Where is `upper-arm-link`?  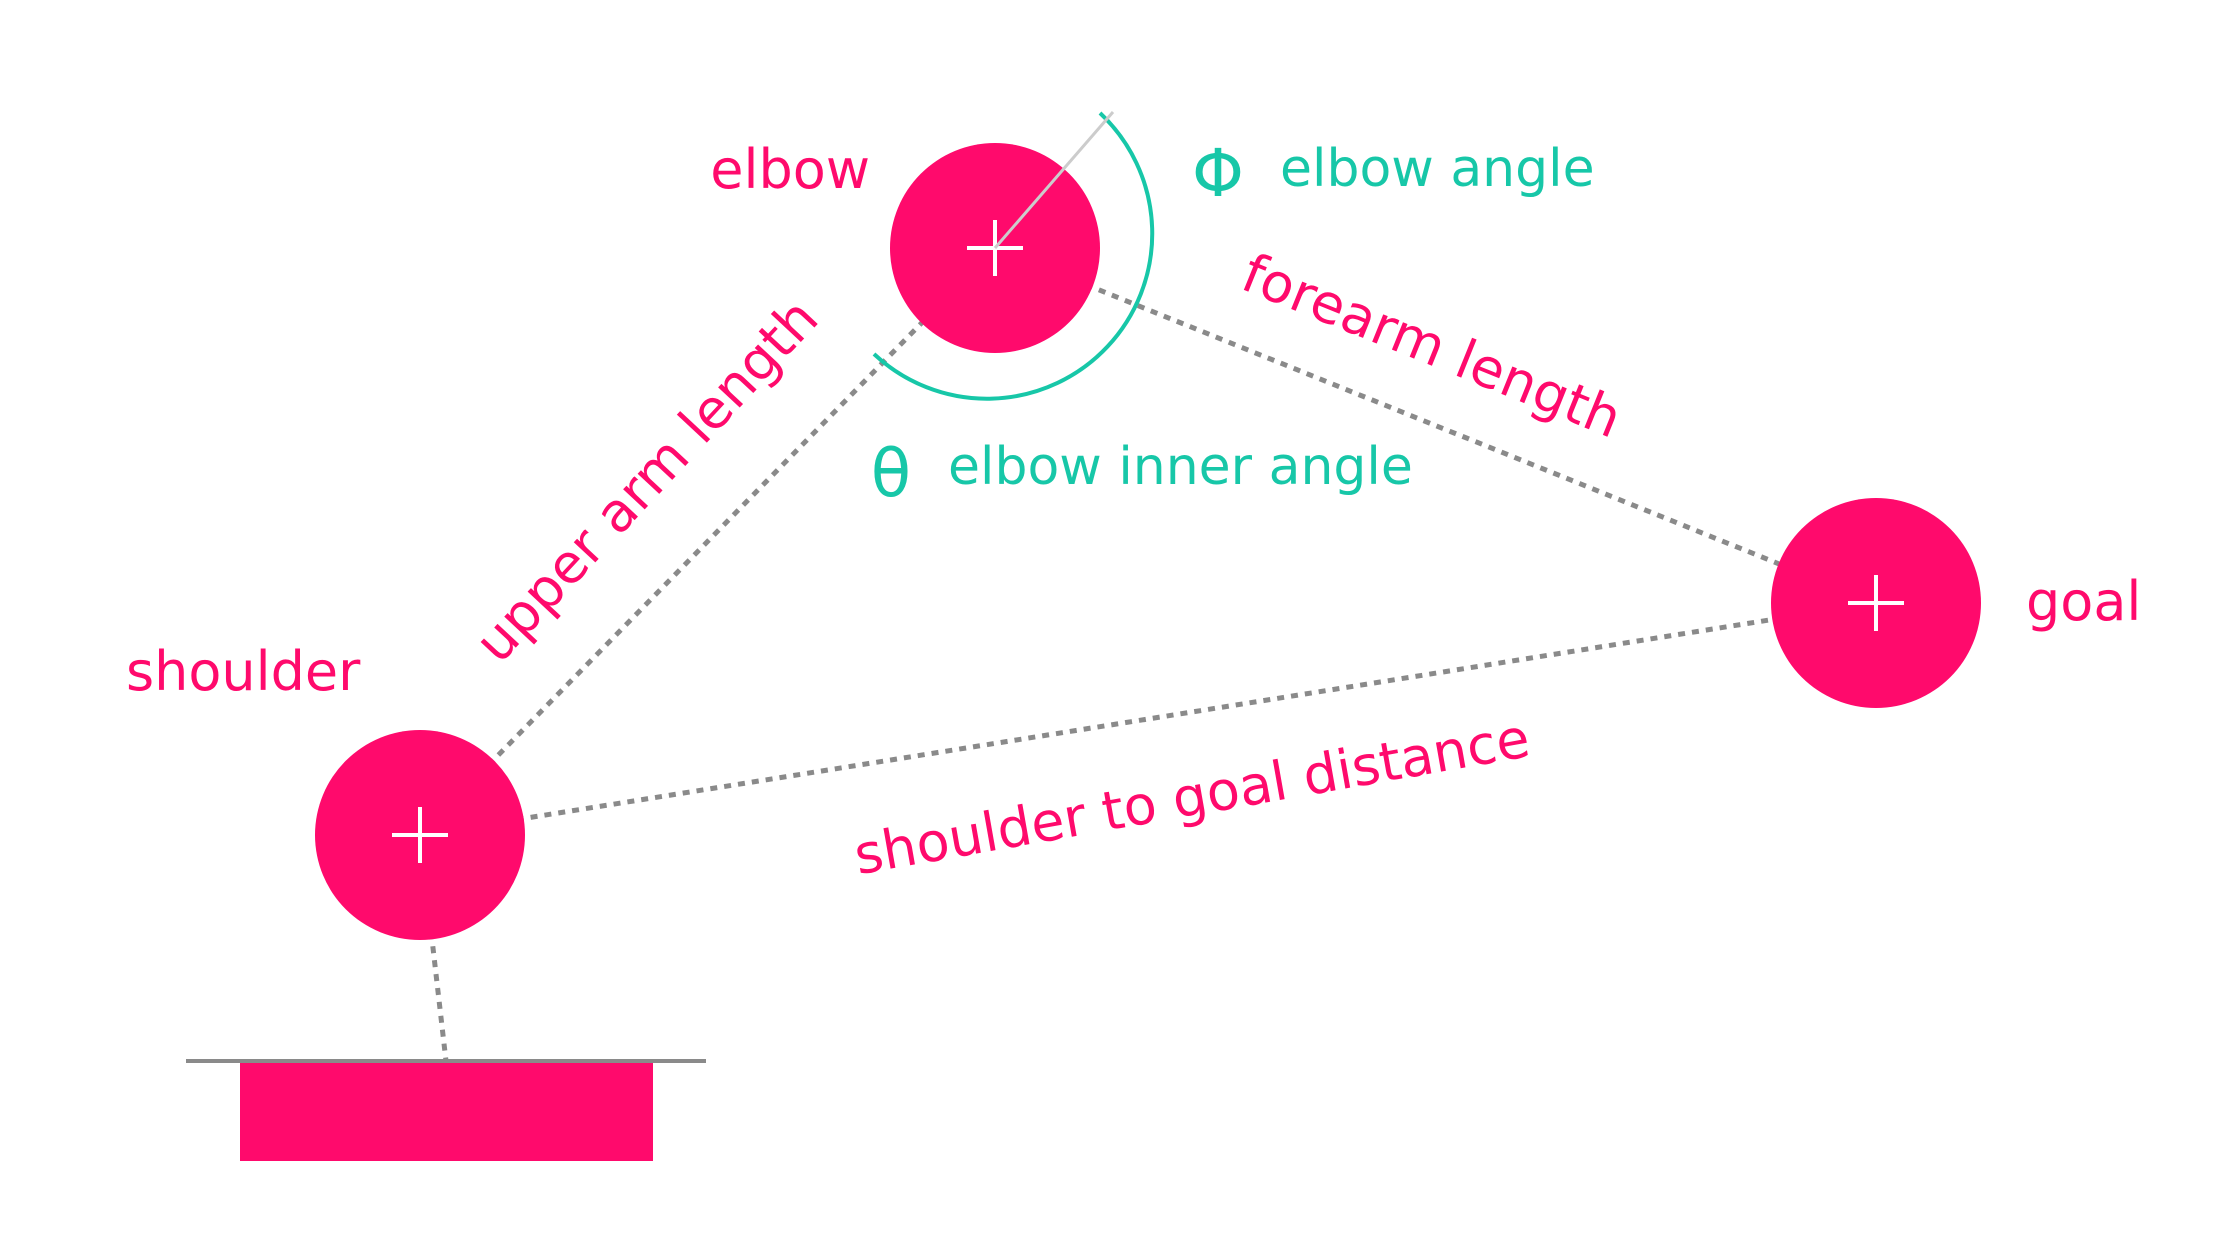
upper-arm-link is located at coordinates (707, 541).